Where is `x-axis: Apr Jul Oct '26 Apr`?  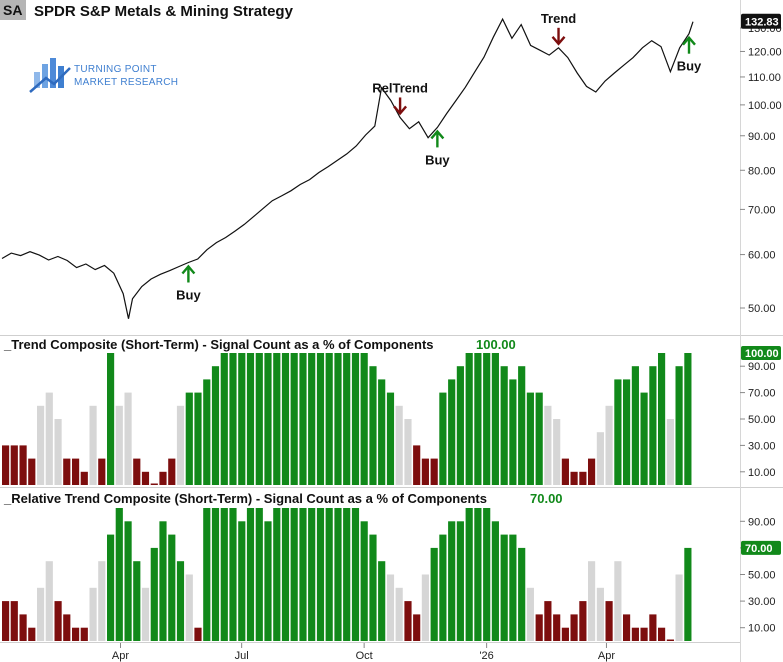
x-axis: Apr Jul Oct '26 Apr is located at coordinates (370, 652).